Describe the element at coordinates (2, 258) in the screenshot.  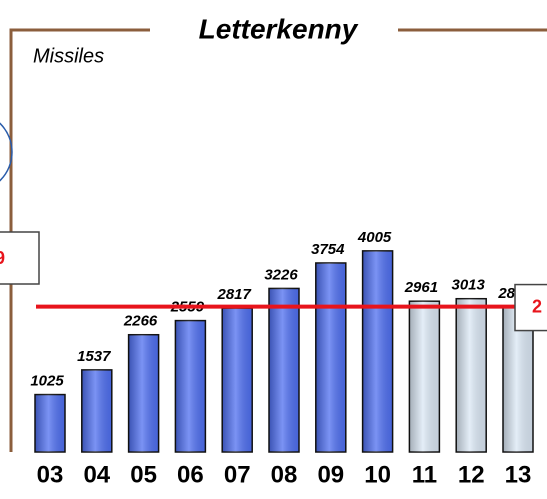
I see `annotation: 9` at that location.